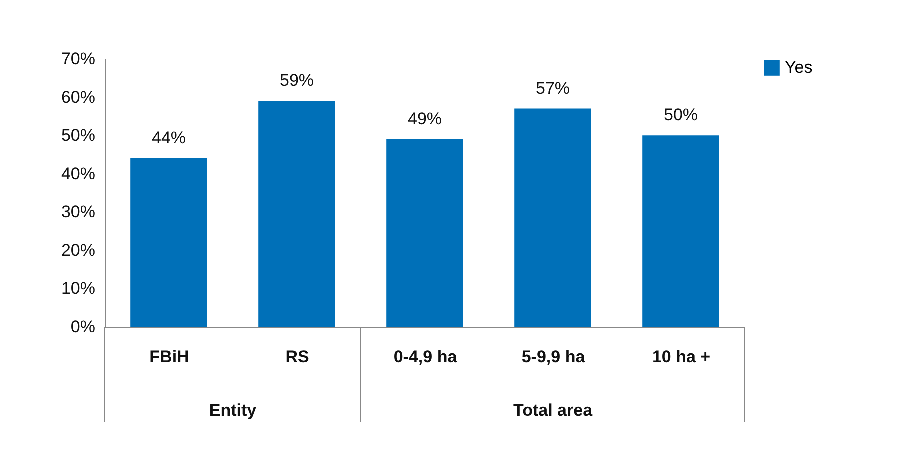 This screenshot has height=463, width=905. Describe the element at coordinates (78, 59) in the screenshot. I see `y-tick-label: 70%` at that location.